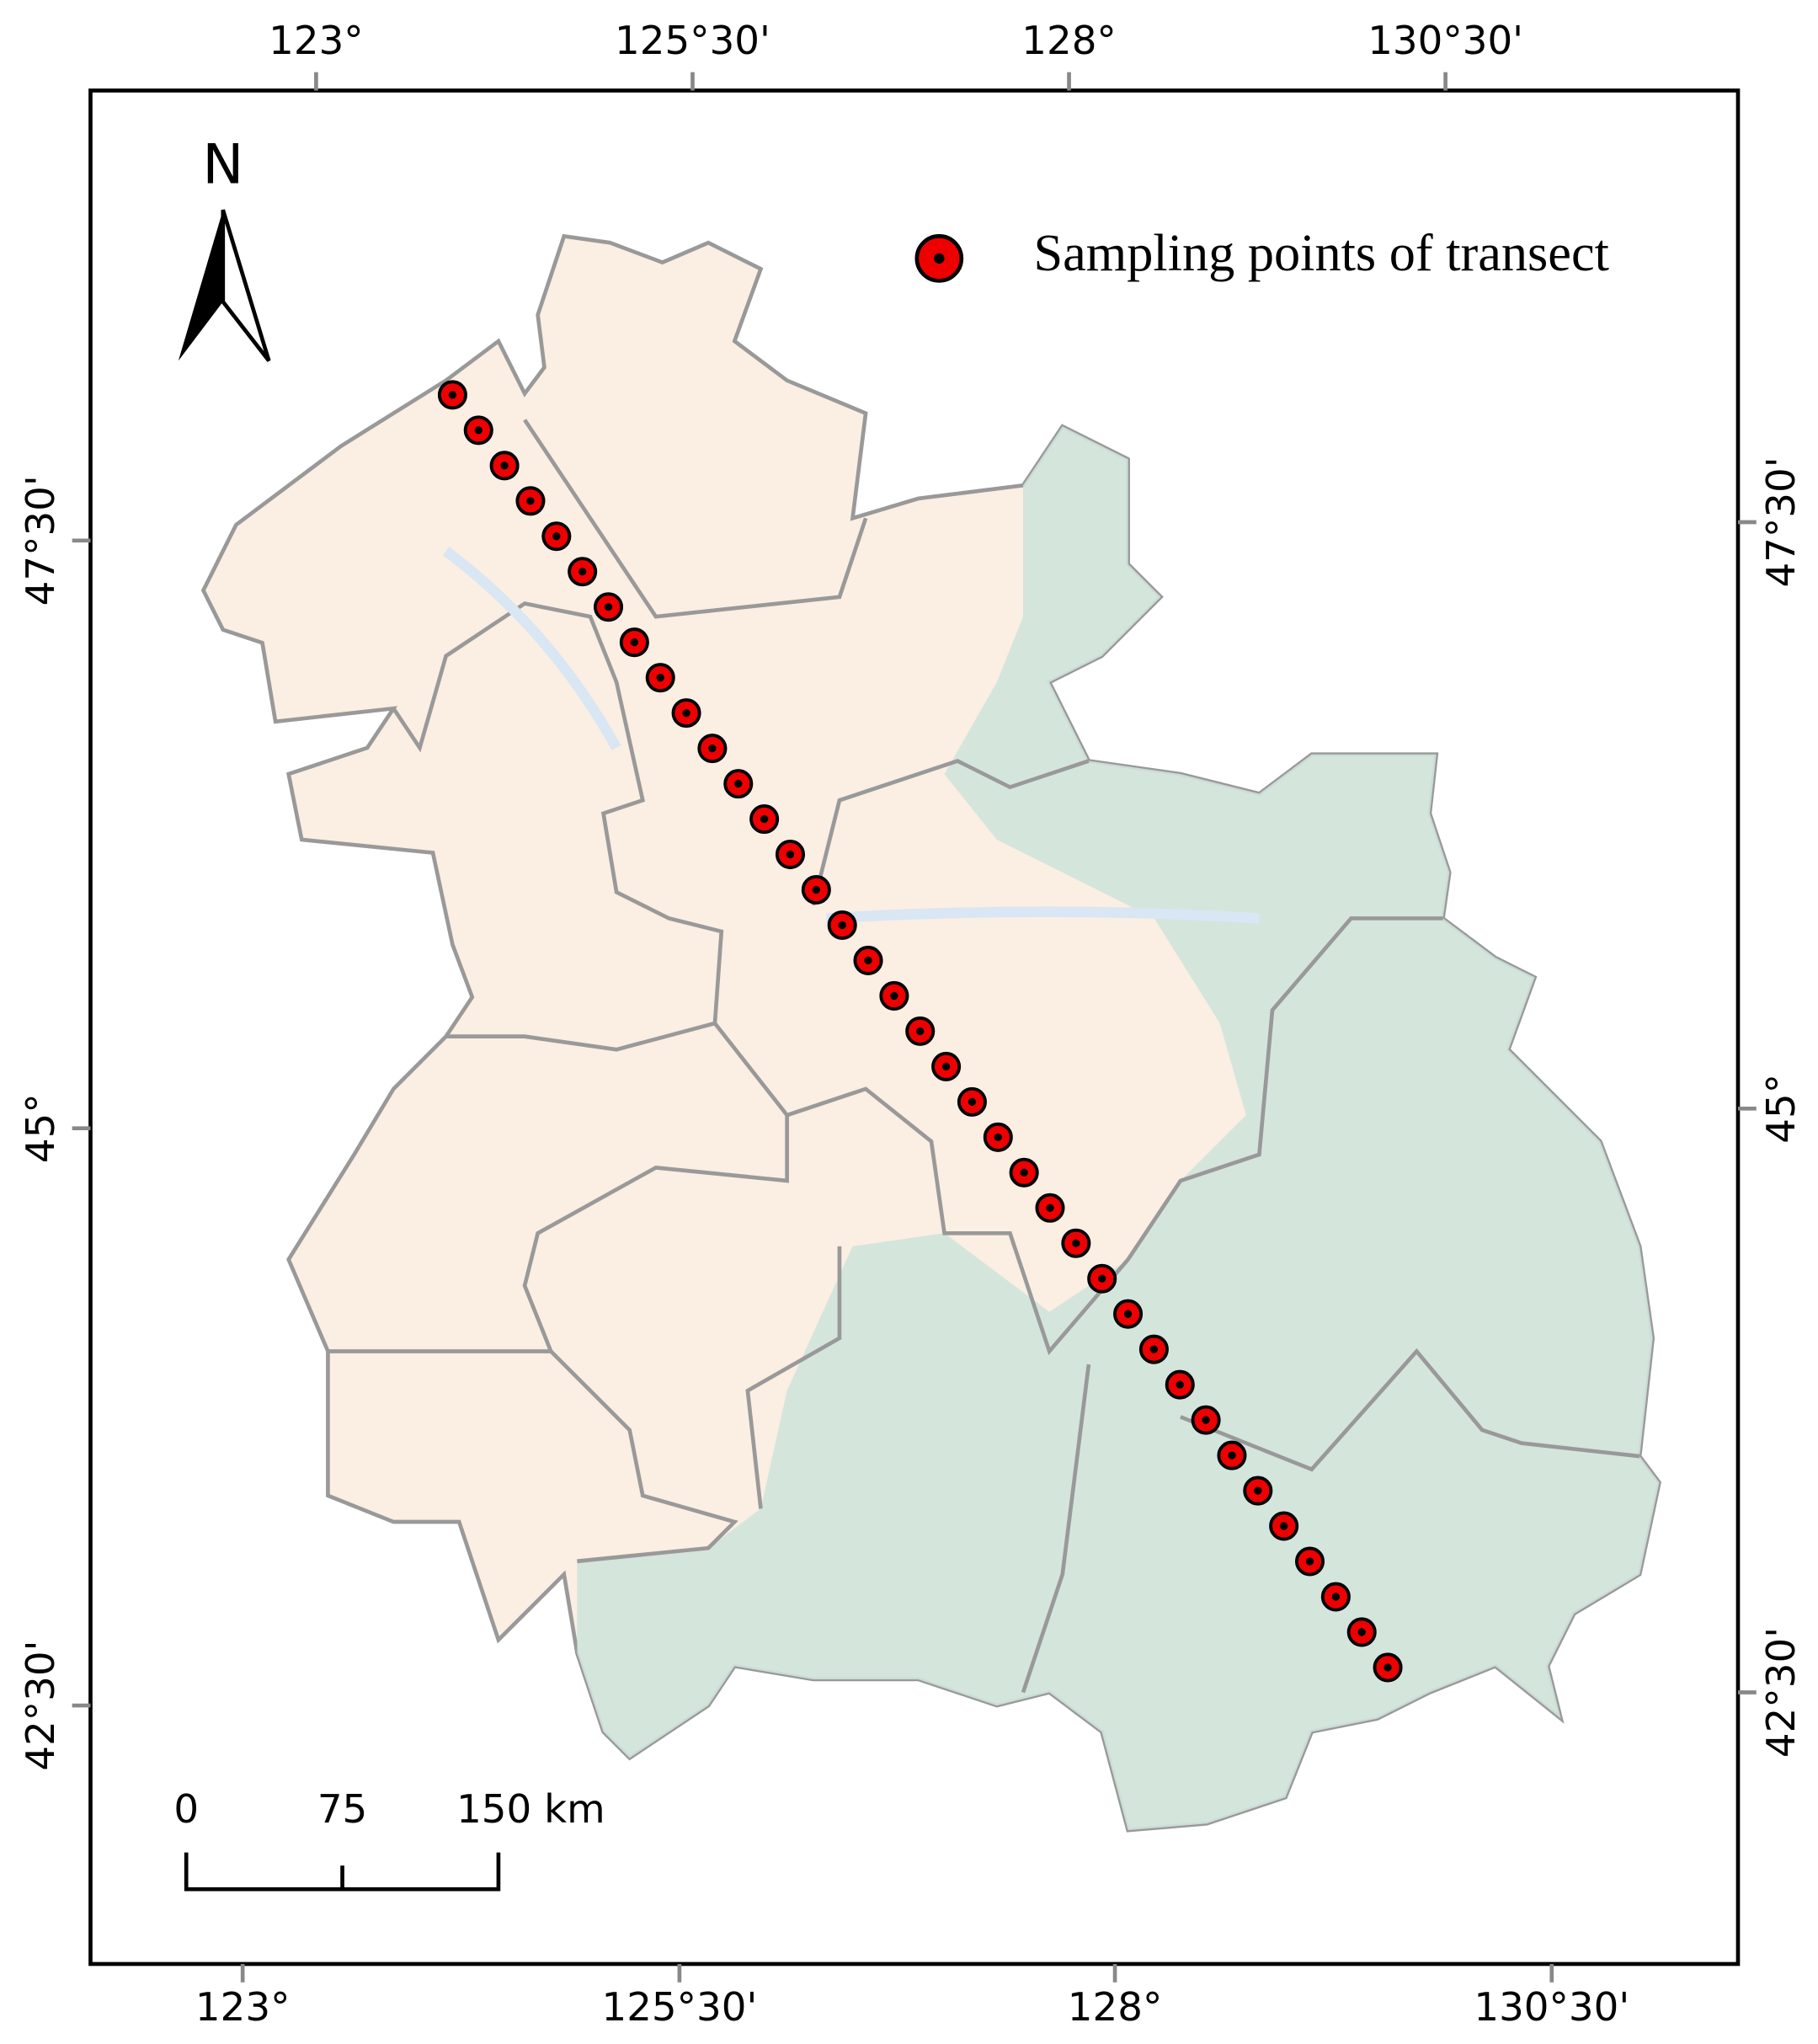 This screenshot has height=2044, width=1818. Describe the element at coordinates (222, 164) in the screenshot. I see `north-label: N` at that location.